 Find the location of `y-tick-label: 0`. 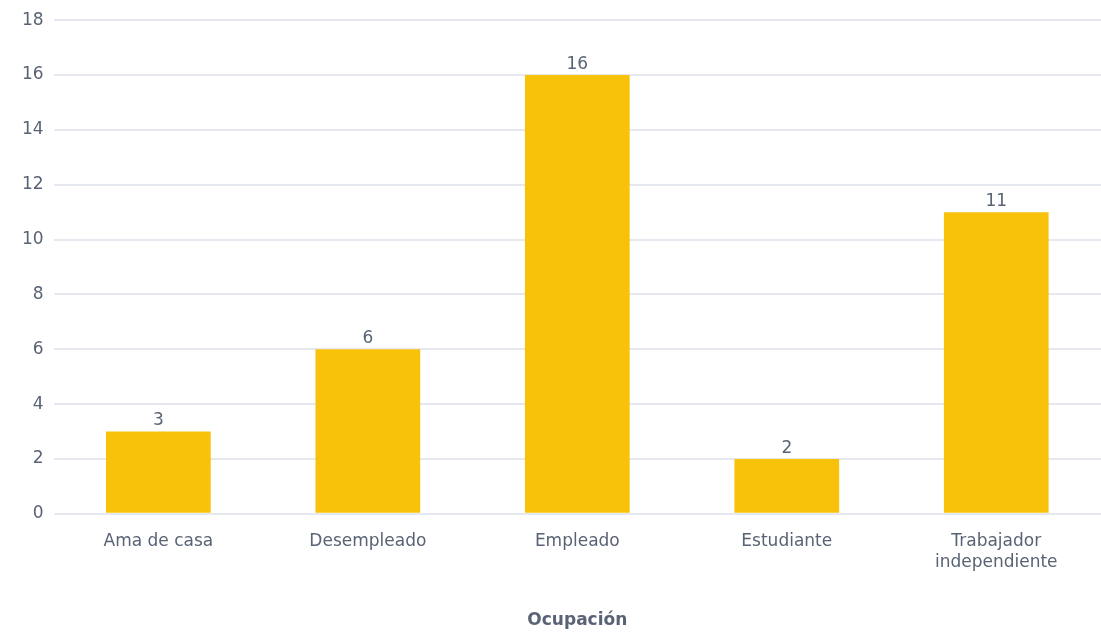

y-tick-label: 0 is located at coordinates (38, 512).